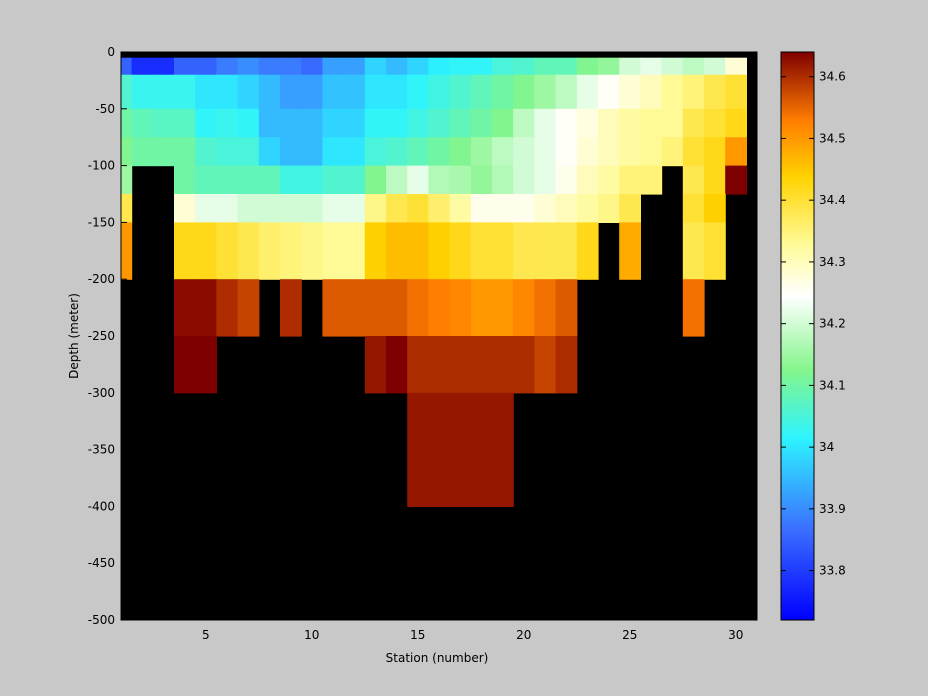 The image size is (928, 696). Describe the element at coordinates (826, 447) in the screenshot. I see `colorbar-tick-label: 34` at that location.